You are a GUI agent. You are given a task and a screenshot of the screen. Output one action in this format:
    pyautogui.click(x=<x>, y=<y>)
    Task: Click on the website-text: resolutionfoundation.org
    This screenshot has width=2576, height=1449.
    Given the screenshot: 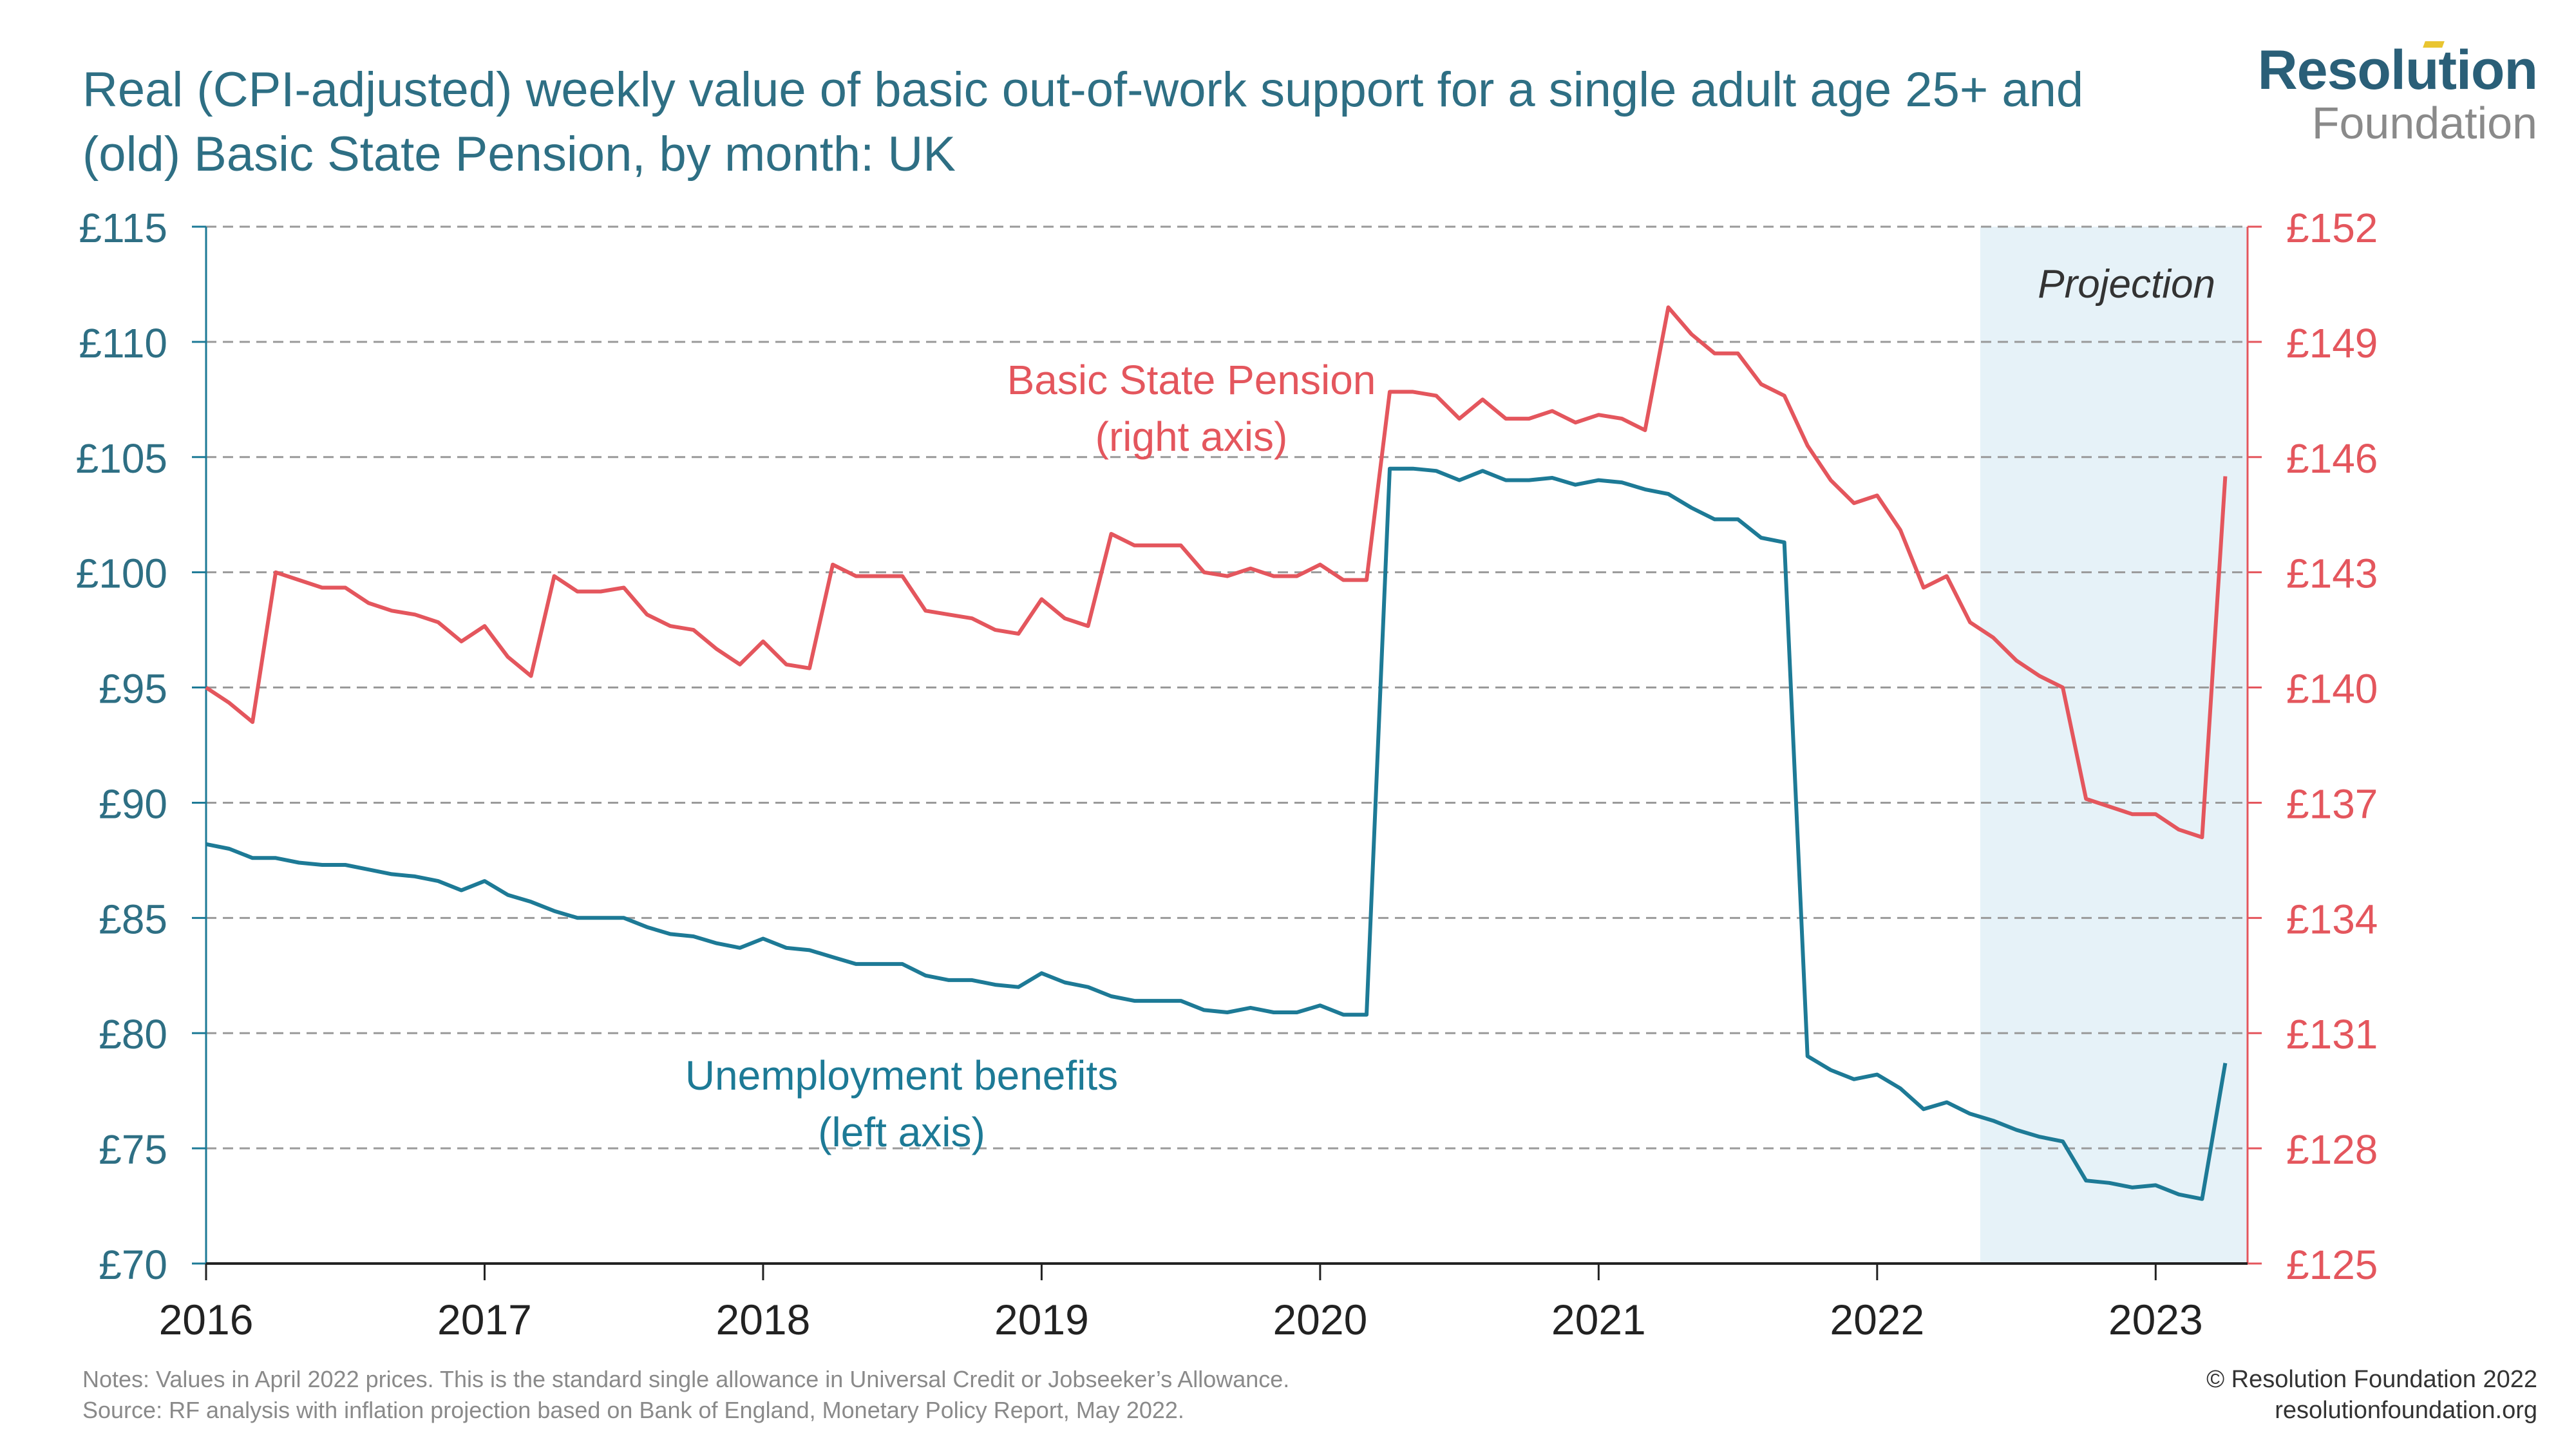 What is the action you would take?
    pyautogui.click(x=2406, y=1411)
    